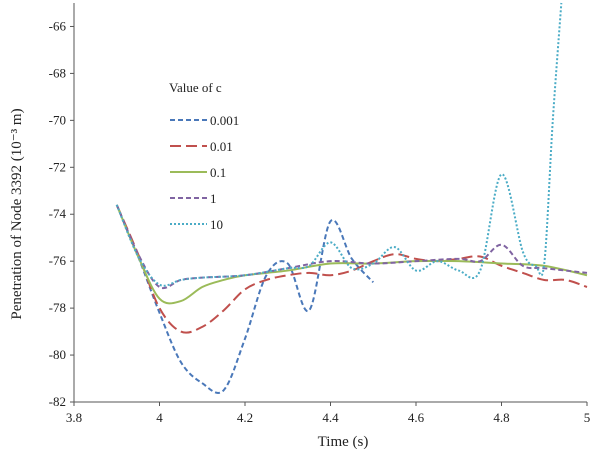  I want to click on x-tick-label: 4.8, so click(501, 417).